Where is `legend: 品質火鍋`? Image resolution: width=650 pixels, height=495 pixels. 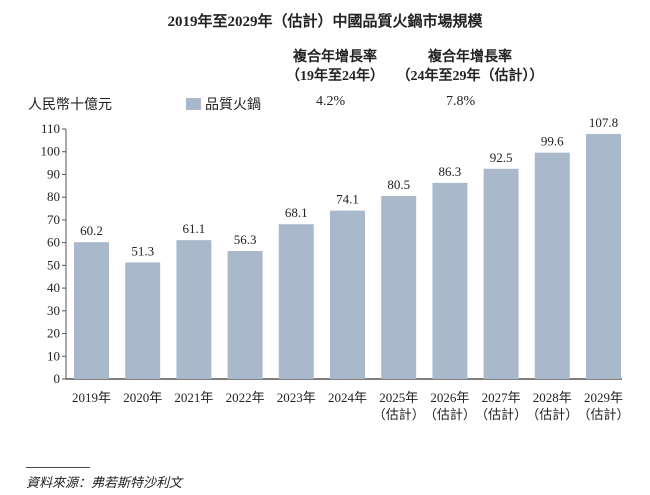
legend: 品質火鍋 is located at coordinates (223, 104).